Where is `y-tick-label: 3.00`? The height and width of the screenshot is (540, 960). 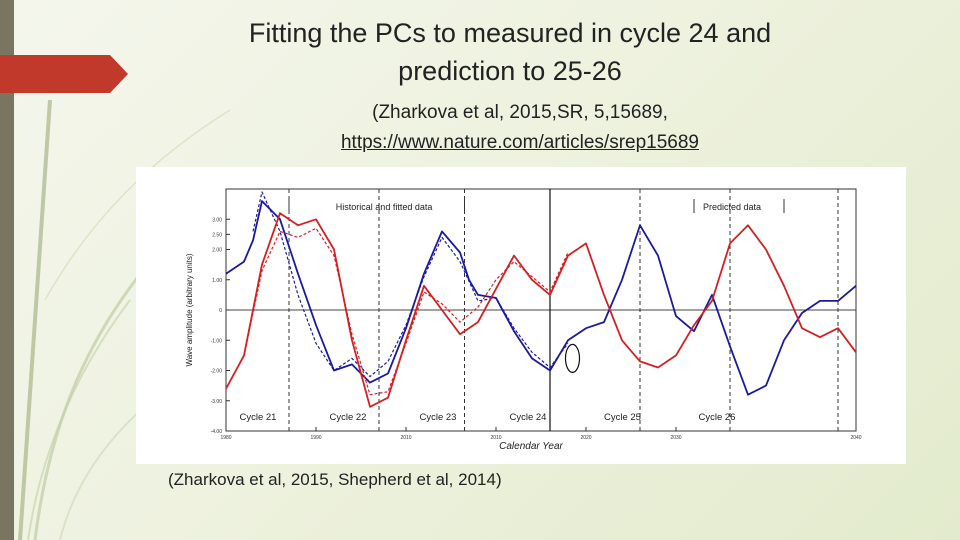
y-tick-label: 3.00 is located at coordinates (217, 220).